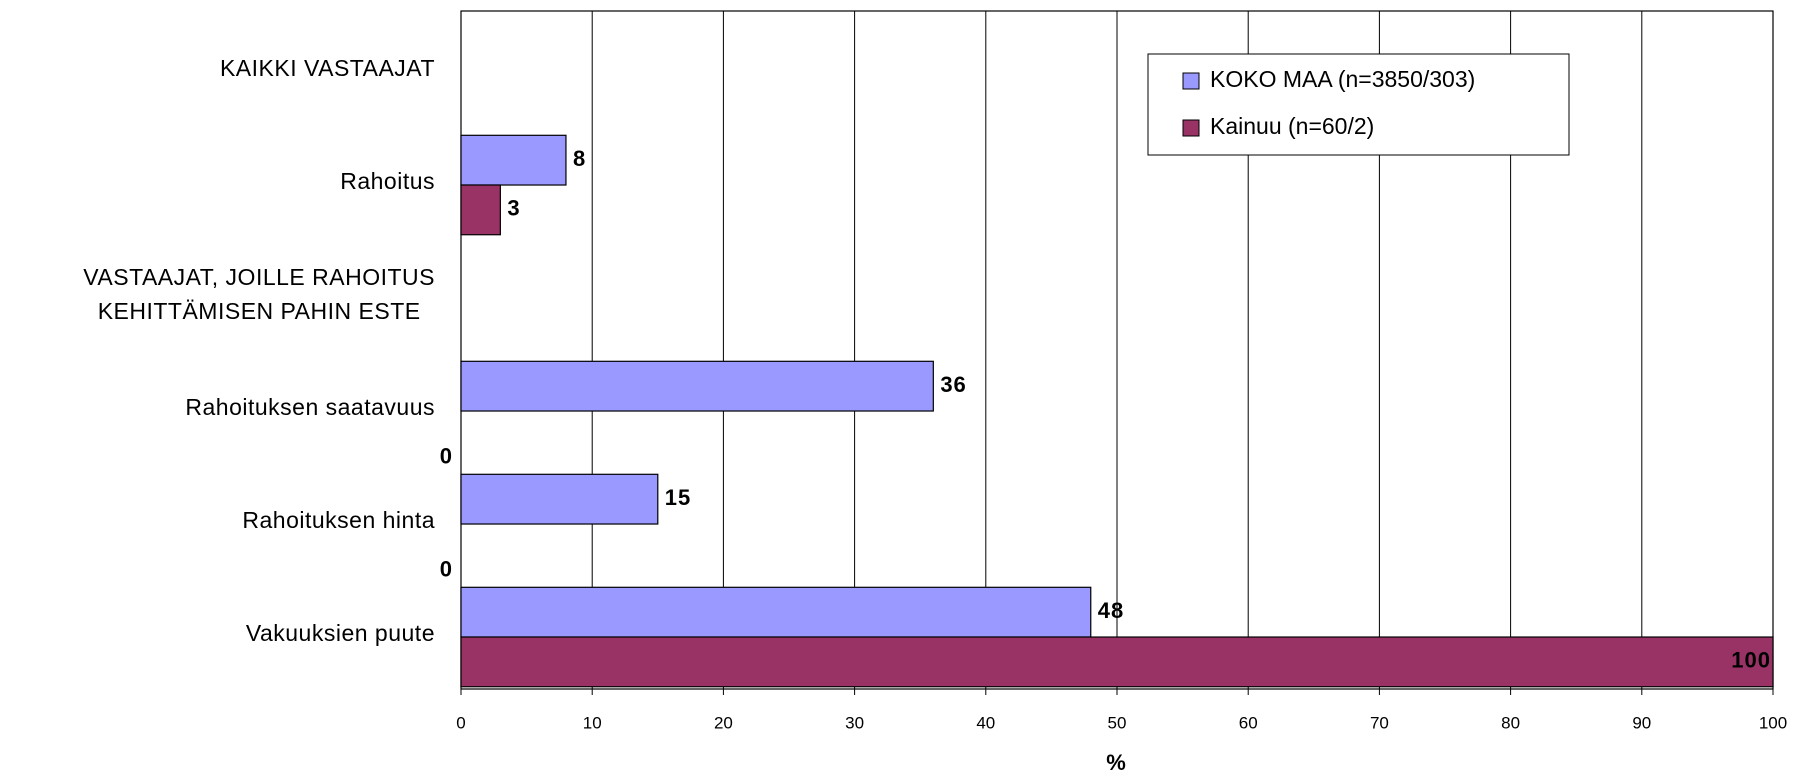 Image resolution: width=1795 pixels, height=776 pixels. I want to click on category-text: Rahoitus, so click(387, 180).